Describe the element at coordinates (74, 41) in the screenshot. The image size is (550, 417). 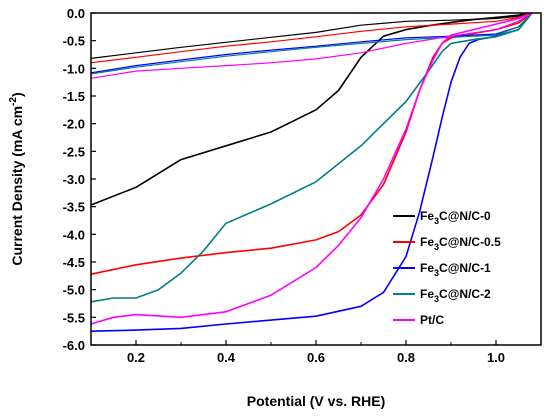
I see `y-tick-label: -0.5` at that location.